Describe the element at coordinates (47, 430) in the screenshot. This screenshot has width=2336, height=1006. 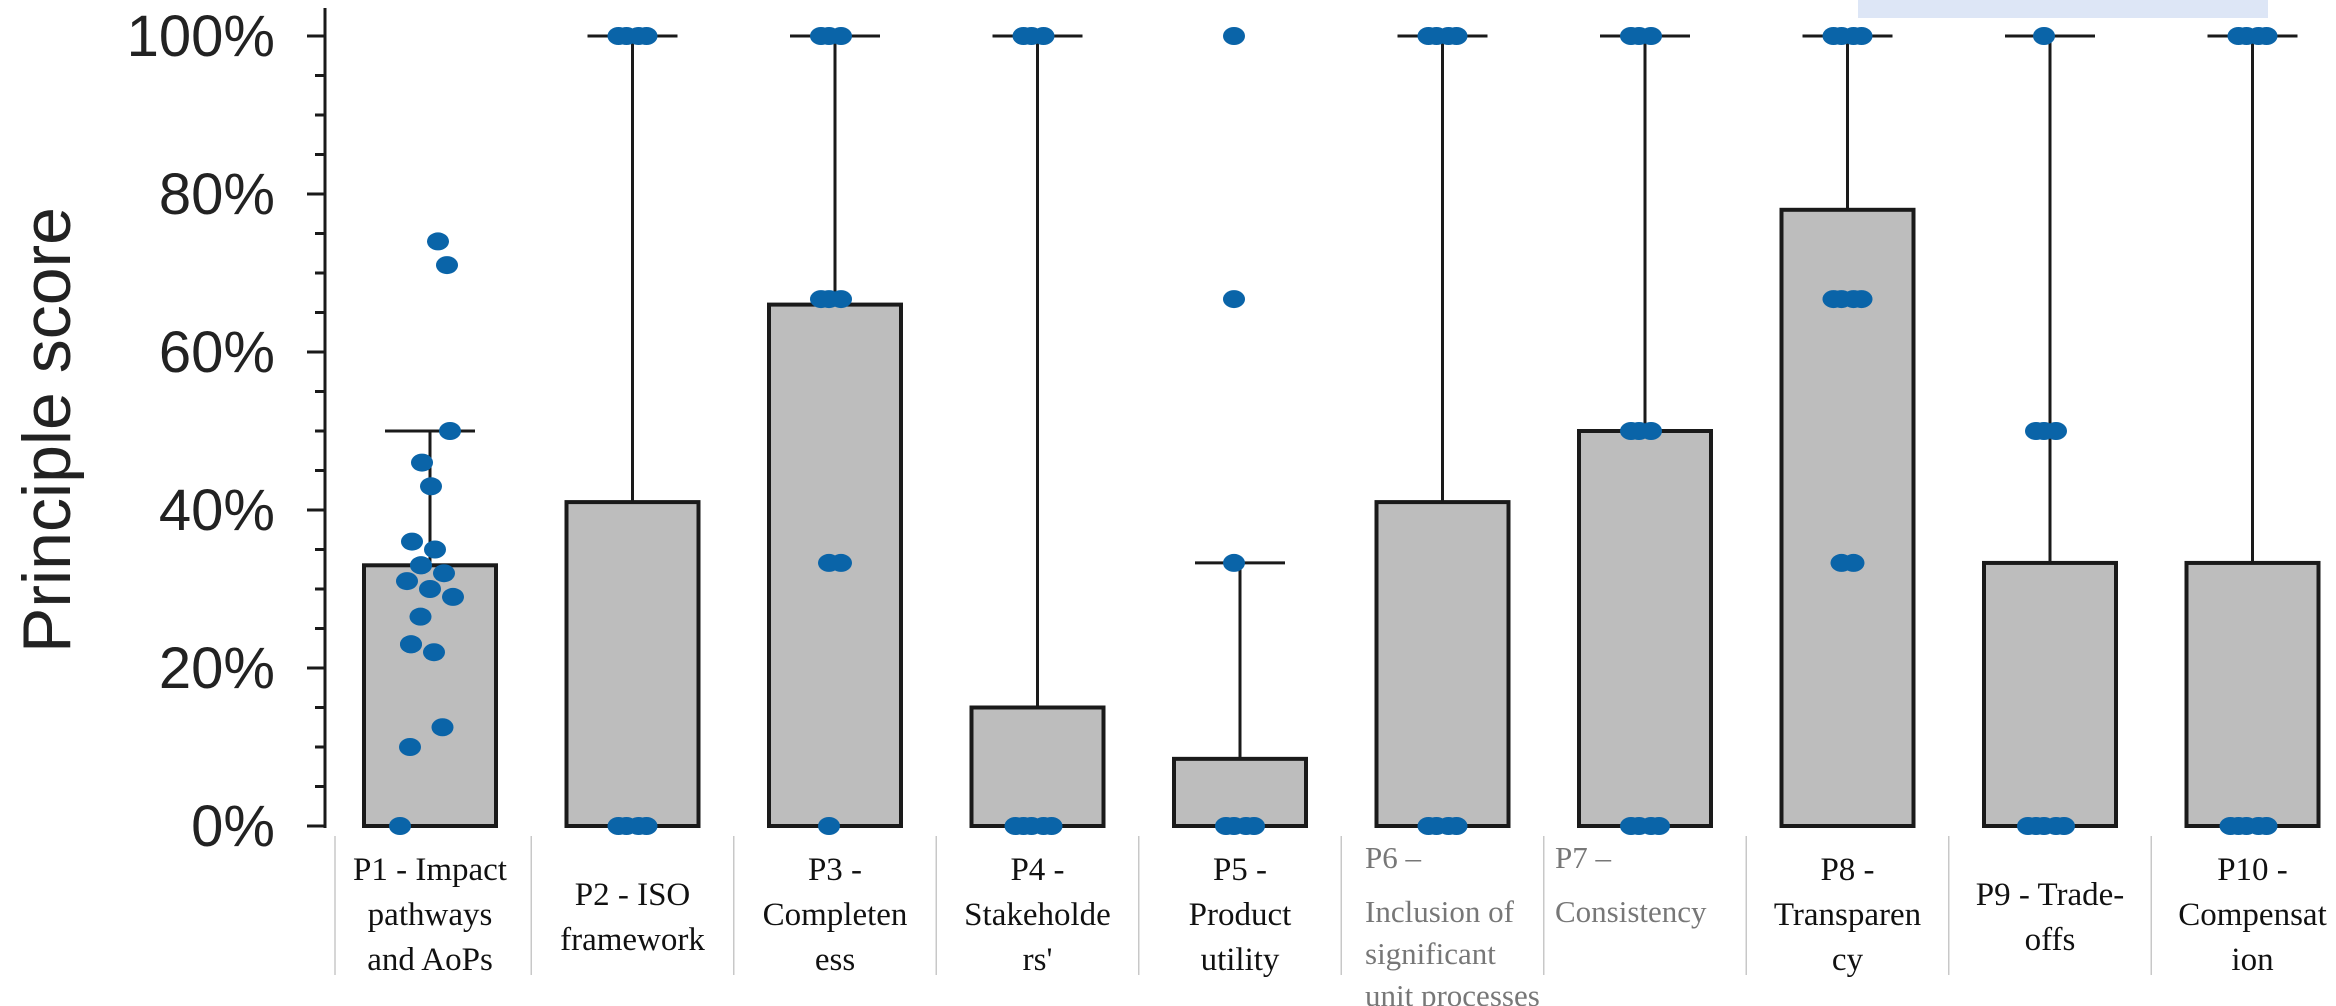
I see `y-axis-label: Principle score` at that location.